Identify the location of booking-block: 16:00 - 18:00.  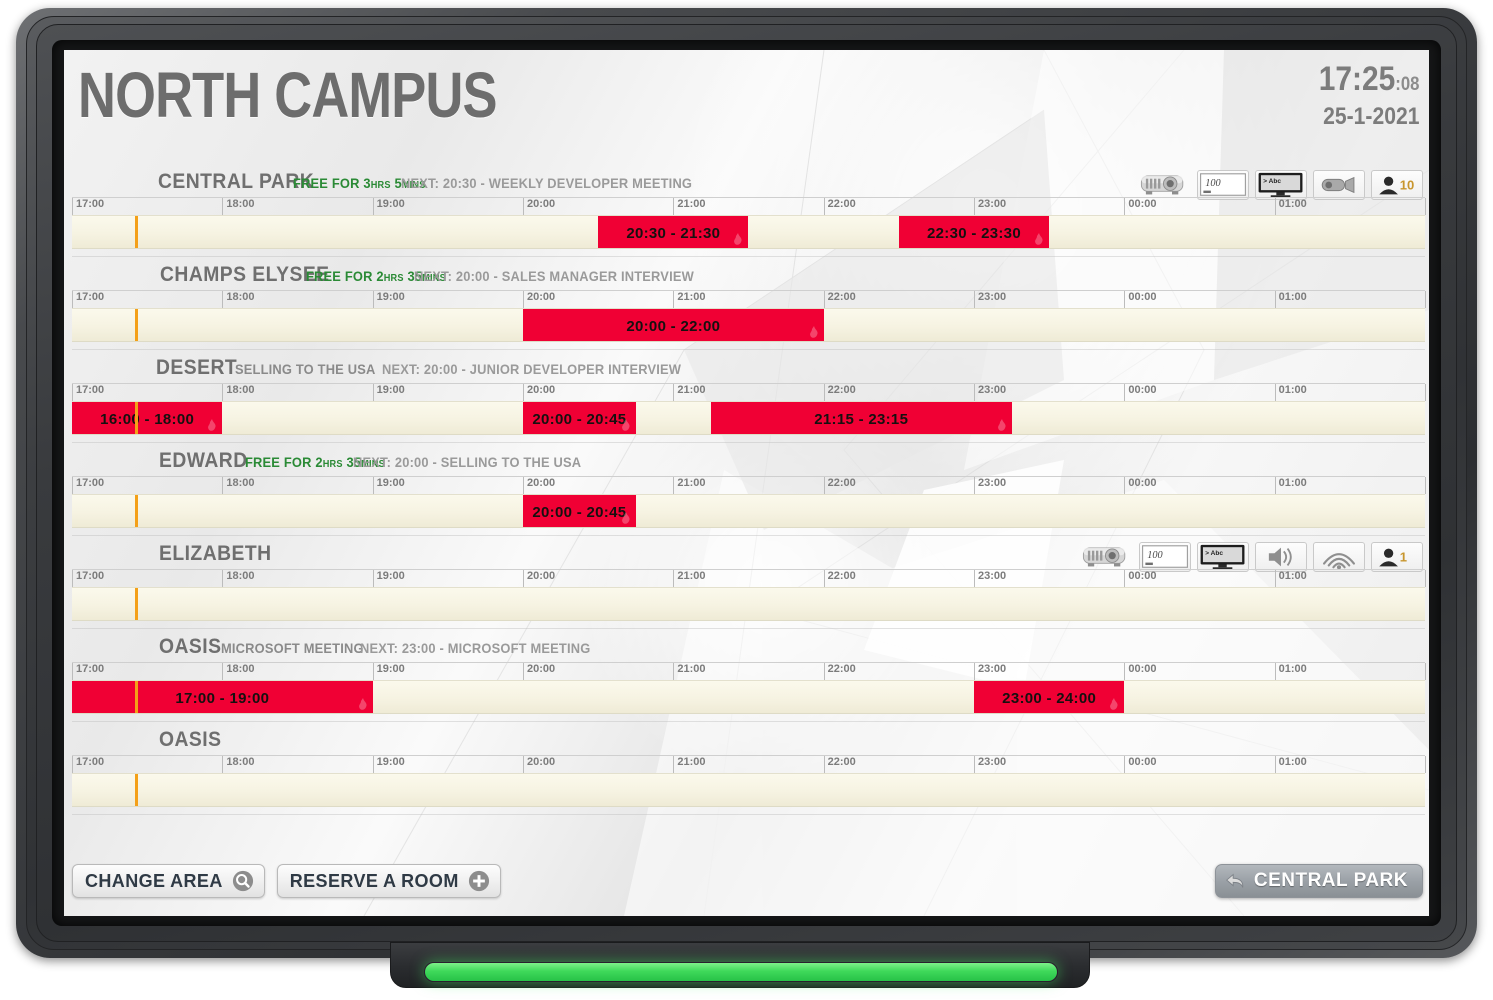
(147, 418).